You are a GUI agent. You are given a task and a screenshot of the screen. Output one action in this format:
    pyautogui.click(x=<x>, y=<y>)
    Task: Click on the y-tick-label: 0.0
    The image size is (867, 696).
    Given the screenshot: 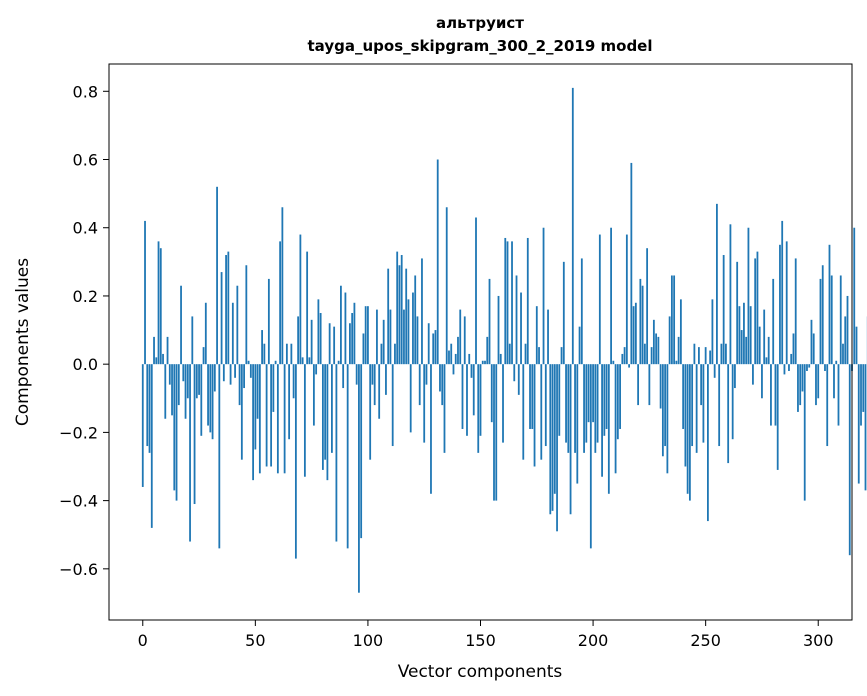 What is the action you would take?
    pyautogui.click(x=85, y=364)
    